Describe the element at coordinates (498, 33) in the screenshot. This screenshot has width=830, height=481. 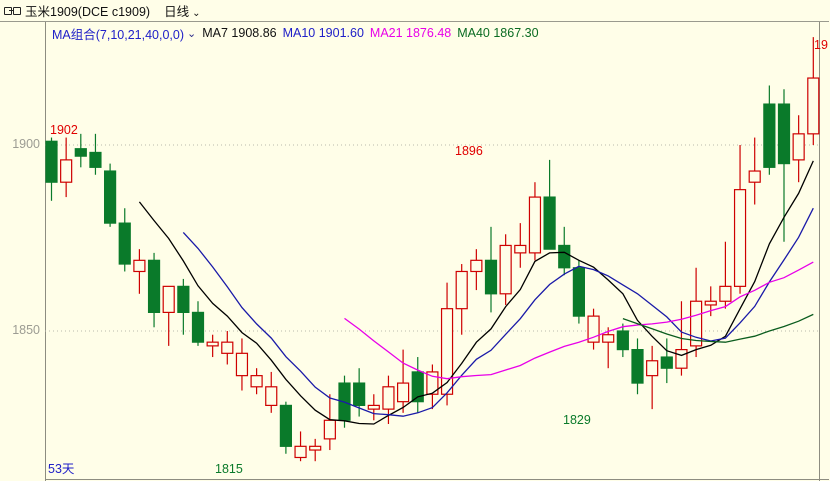
I see `ma40-value: MA40 1867.30` at that location.